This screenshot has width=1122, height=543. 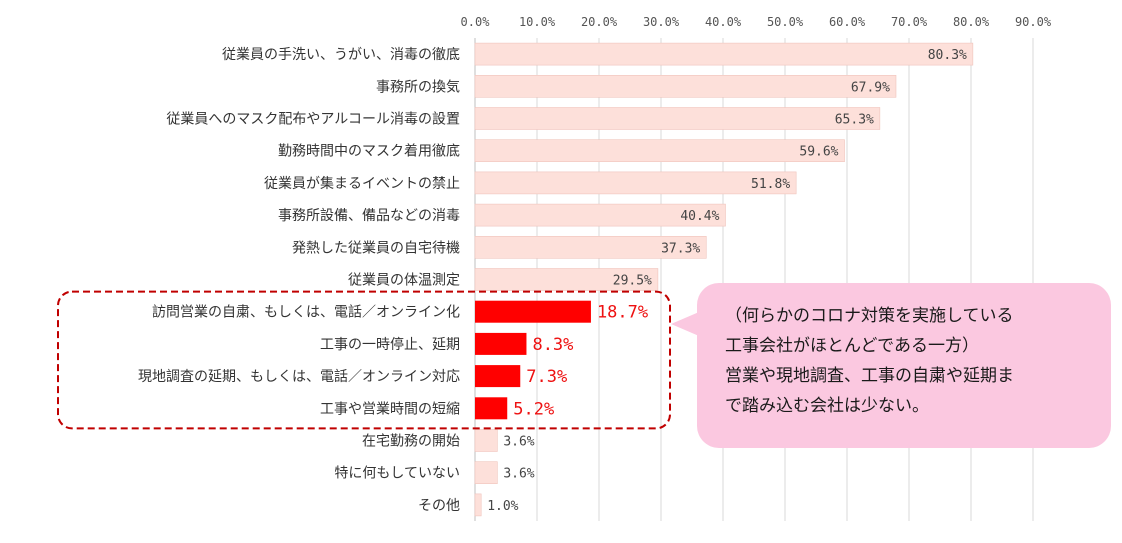 I want to click on x-tick-label: 50.0%, so click(x=785, y=22).